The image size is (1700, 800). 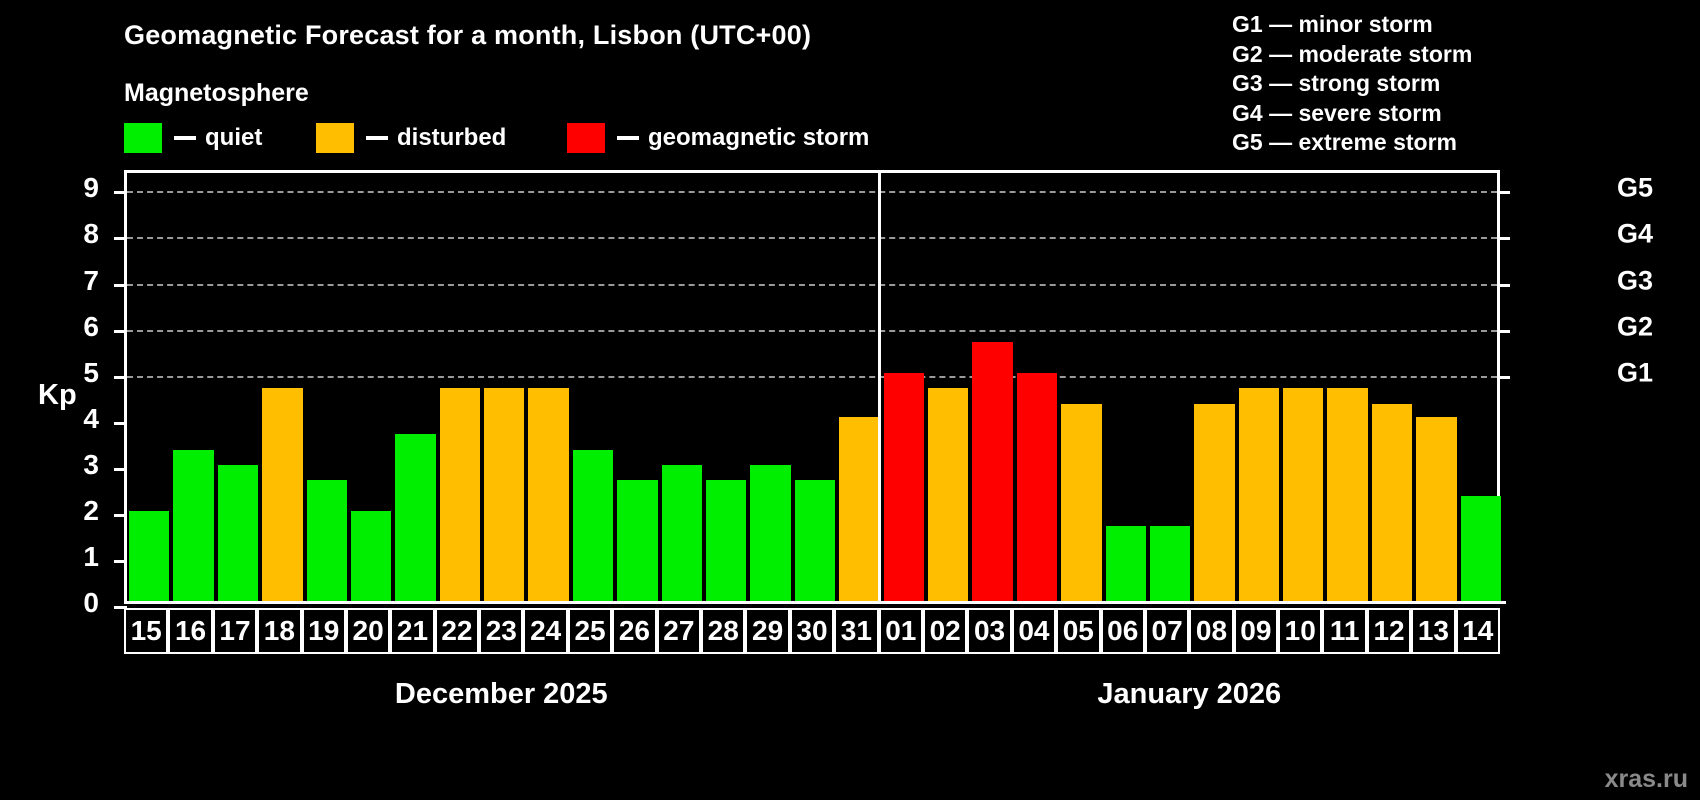 I want to click on y-axis-label-1: 1, so click(x=91, y=556).